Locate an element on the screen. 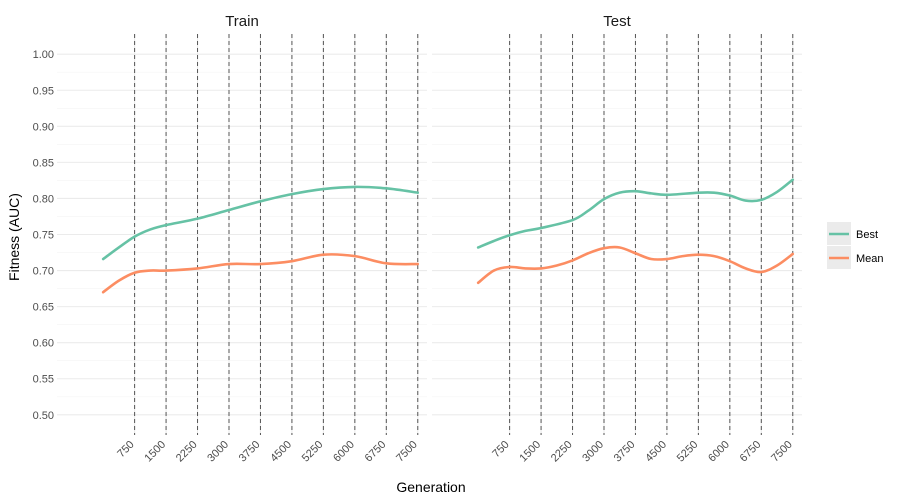 The image size is (900, 500). y-tick-label: 0.85 is located at coordinates (43, 163).